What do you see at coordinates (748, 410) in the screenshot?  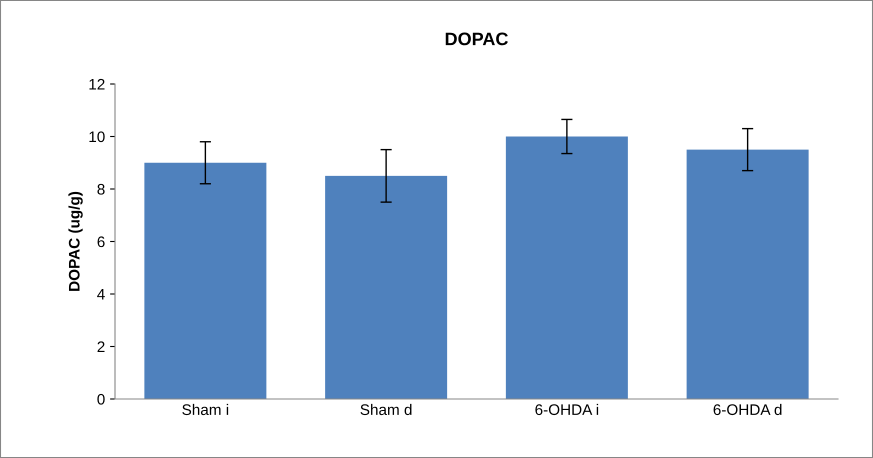 I see `x-tick-label: 6-OHDA d` at bounding box center [748, 410].